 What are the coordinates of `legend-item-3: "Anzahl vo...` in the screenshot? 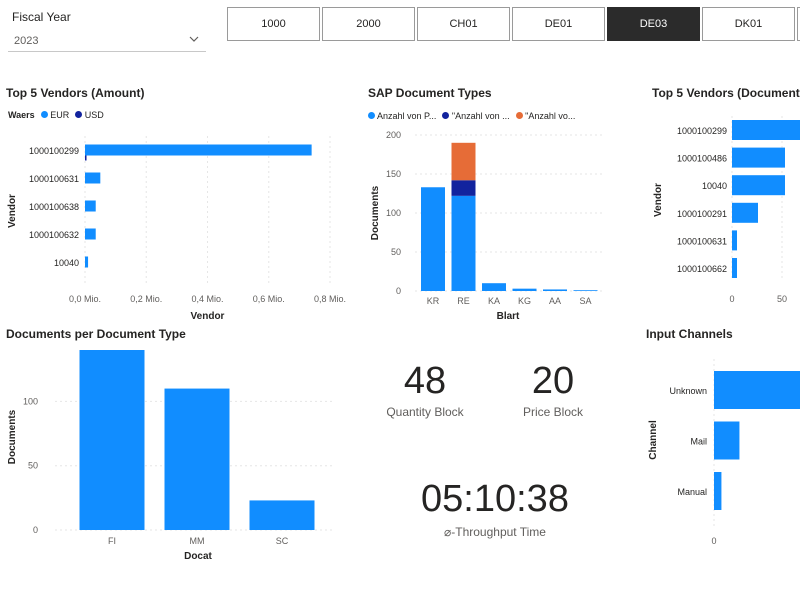 It's located at (545, 116).